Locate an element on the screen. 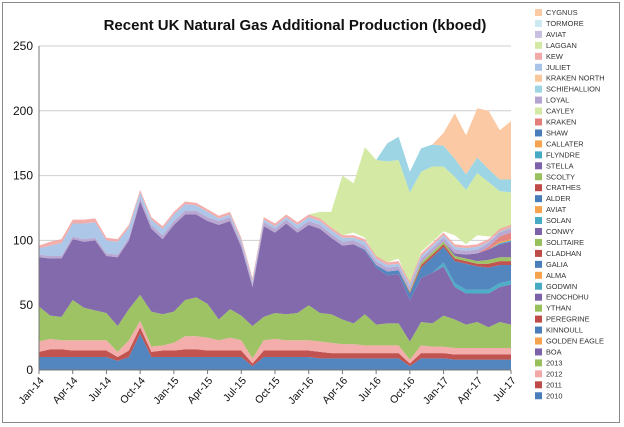 This screenshot has width=624, height=427. legend-label: CONWY is located at coordinates (560, 231).